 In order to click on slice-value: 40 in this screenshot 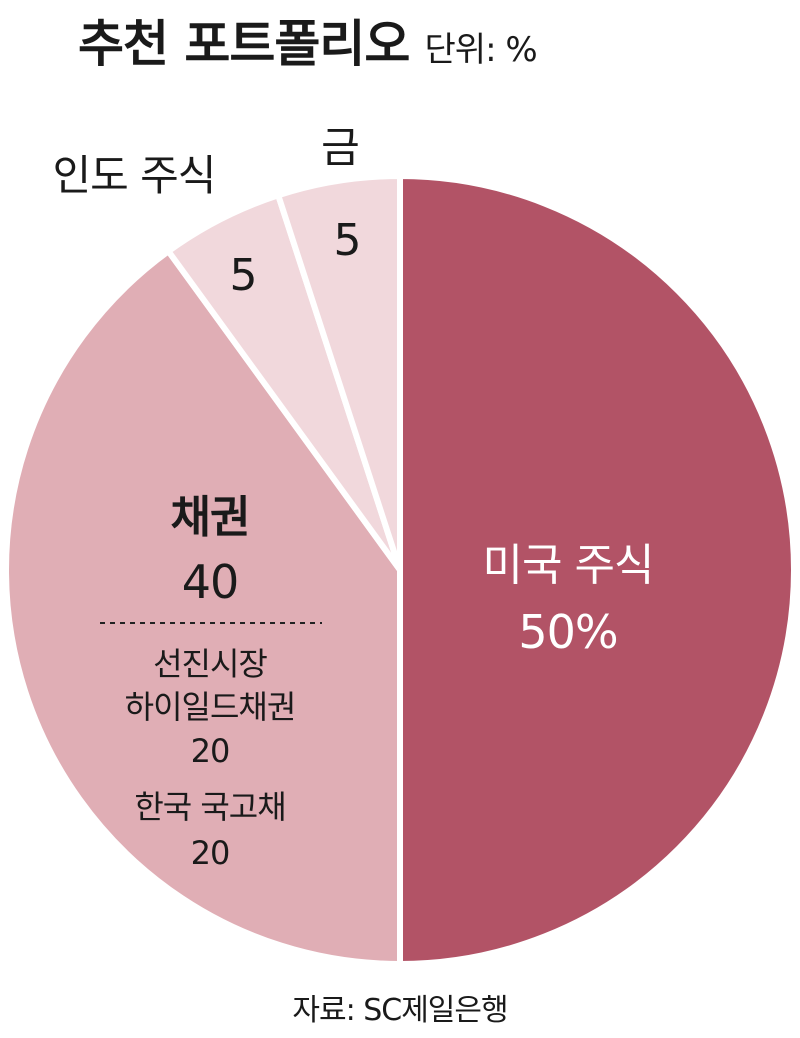, I will do `click(210, 582)`.